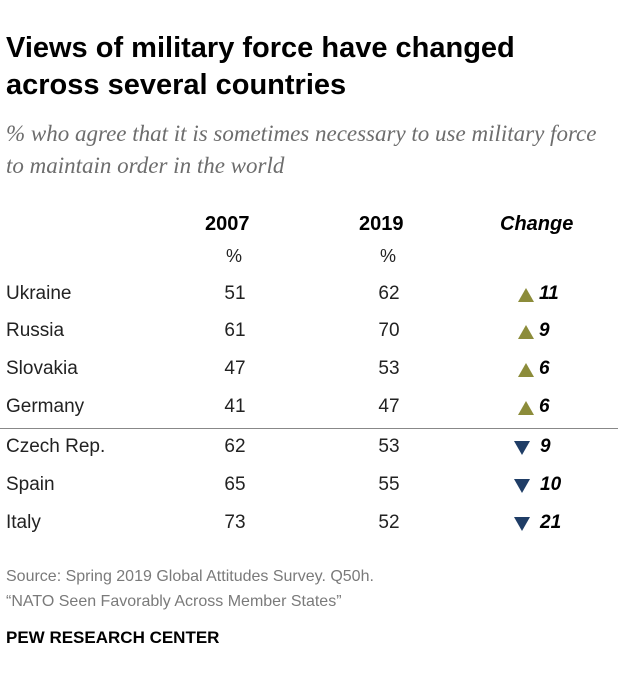 This screenshot has width=620, height=686. What do you see at coordinates (35, 330) in the screenshot?
I see `row-label: Russia` at bounding box center [35, 330].